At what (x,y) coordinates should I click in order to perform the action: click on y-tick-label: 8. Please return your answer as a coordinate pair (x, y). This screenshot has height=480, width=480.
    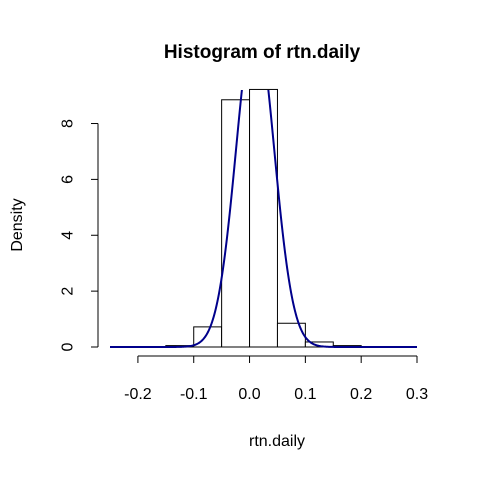
    Looking at the image, I should click on (68, 123).